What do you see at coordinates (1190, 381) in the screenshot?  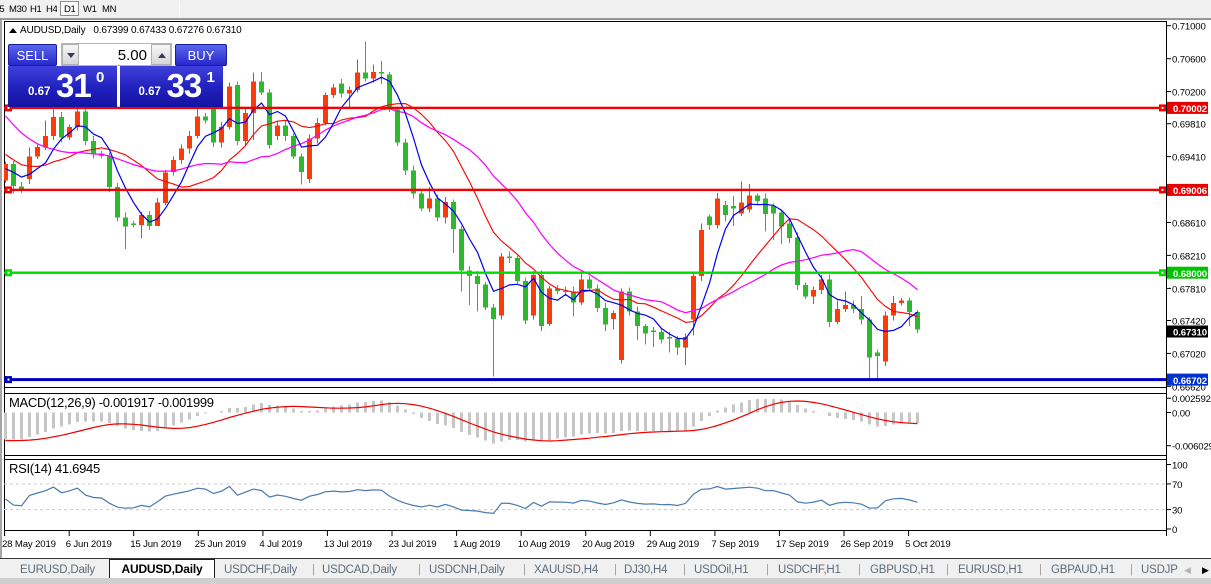 I see `svg-text: 0.66702` at bounding box center [1190, 381].